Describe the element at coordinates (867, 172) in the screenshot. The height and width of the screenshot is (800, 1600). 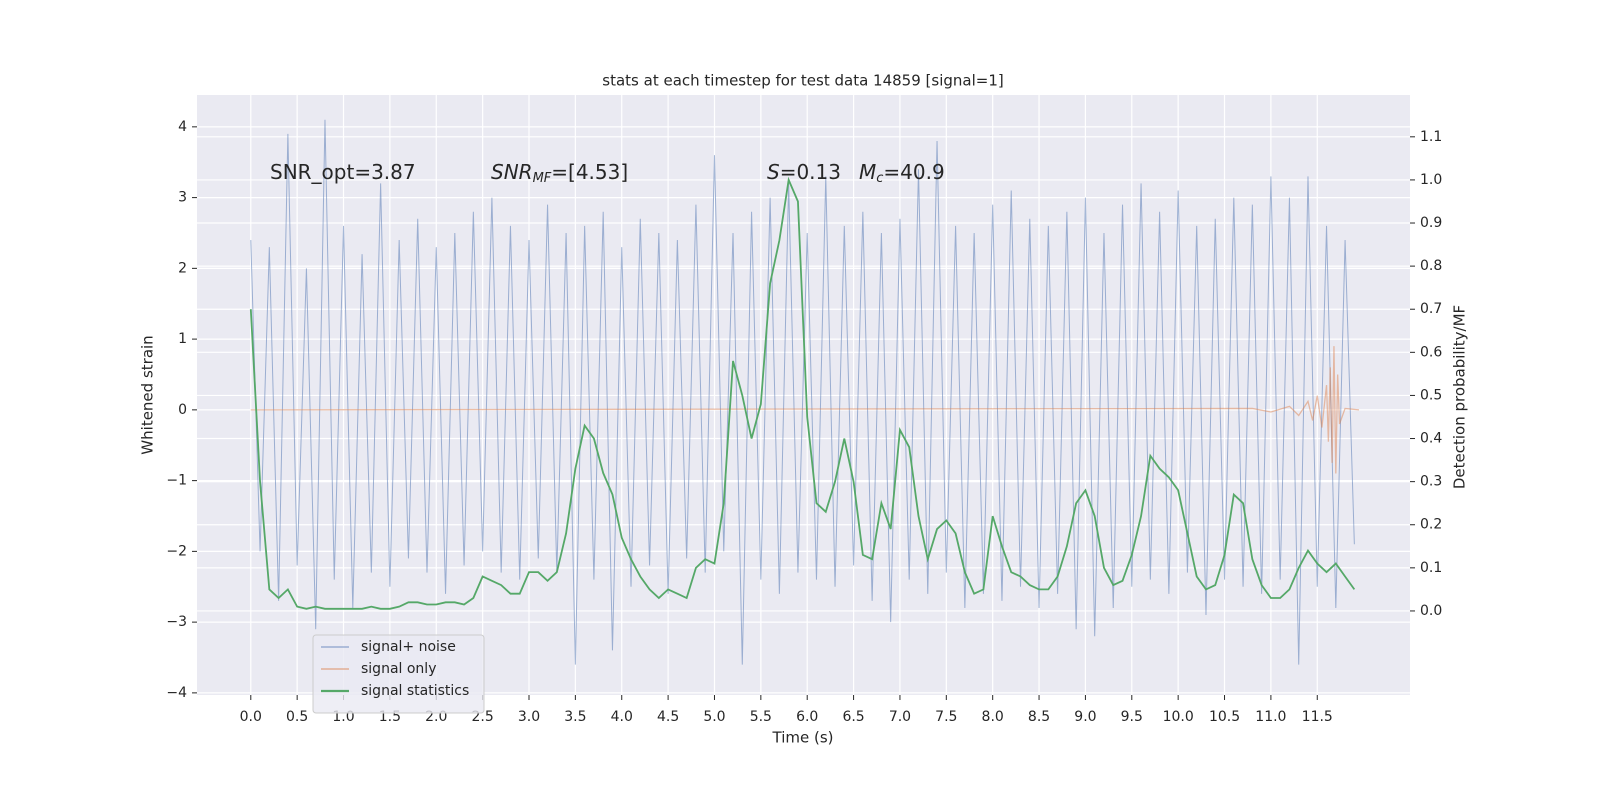
I see `annotation-part: M` at that location.